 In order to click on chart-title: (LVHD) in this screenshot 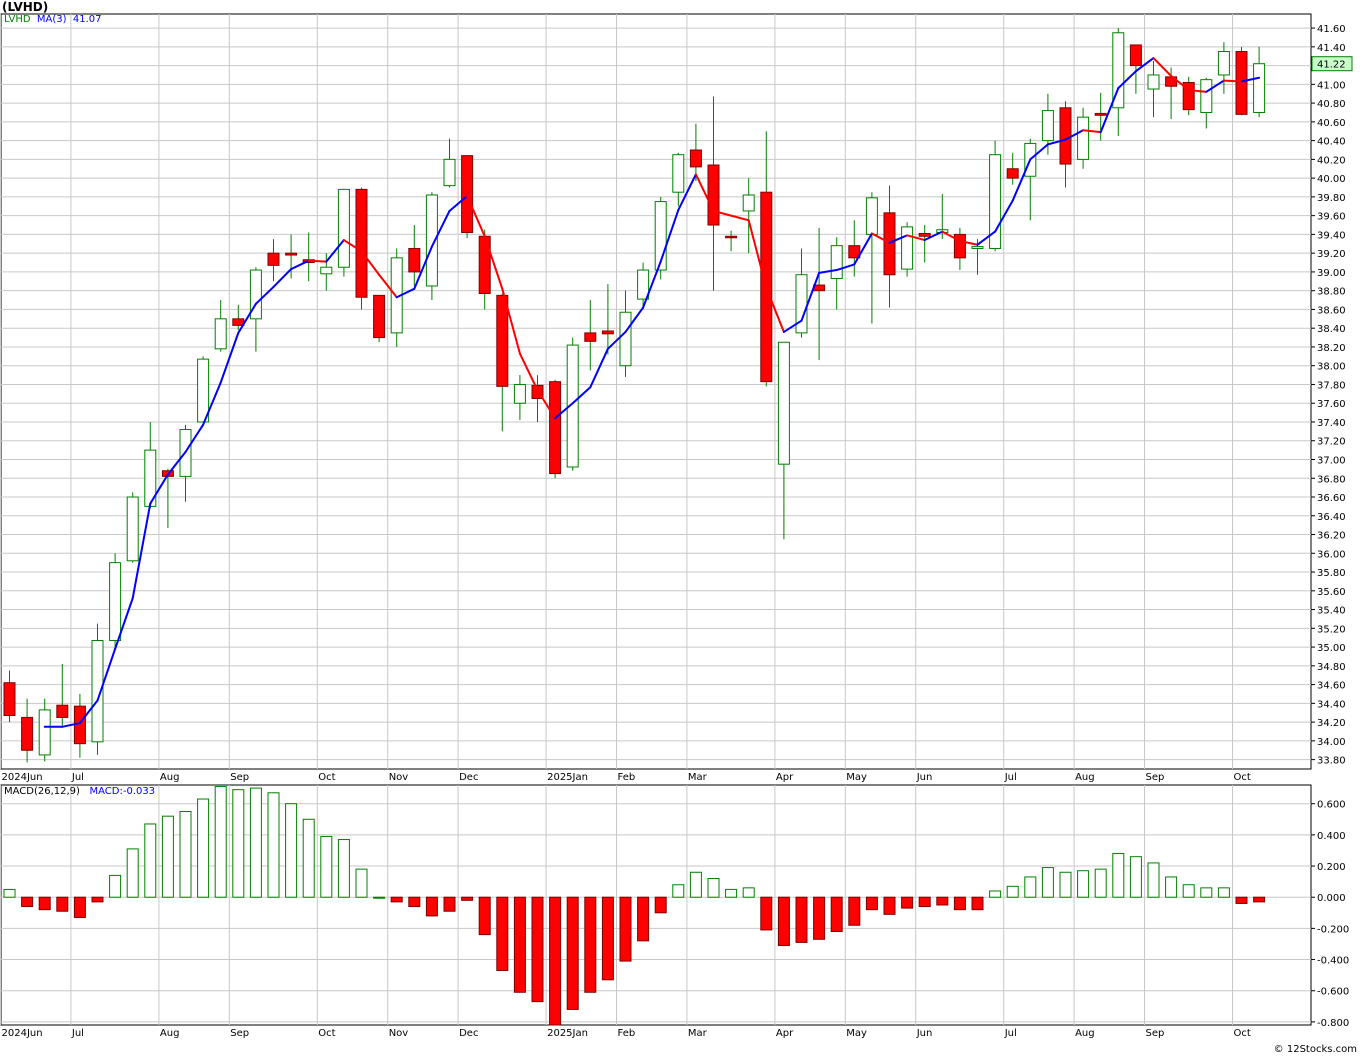, I will do `click(25, 7)`.